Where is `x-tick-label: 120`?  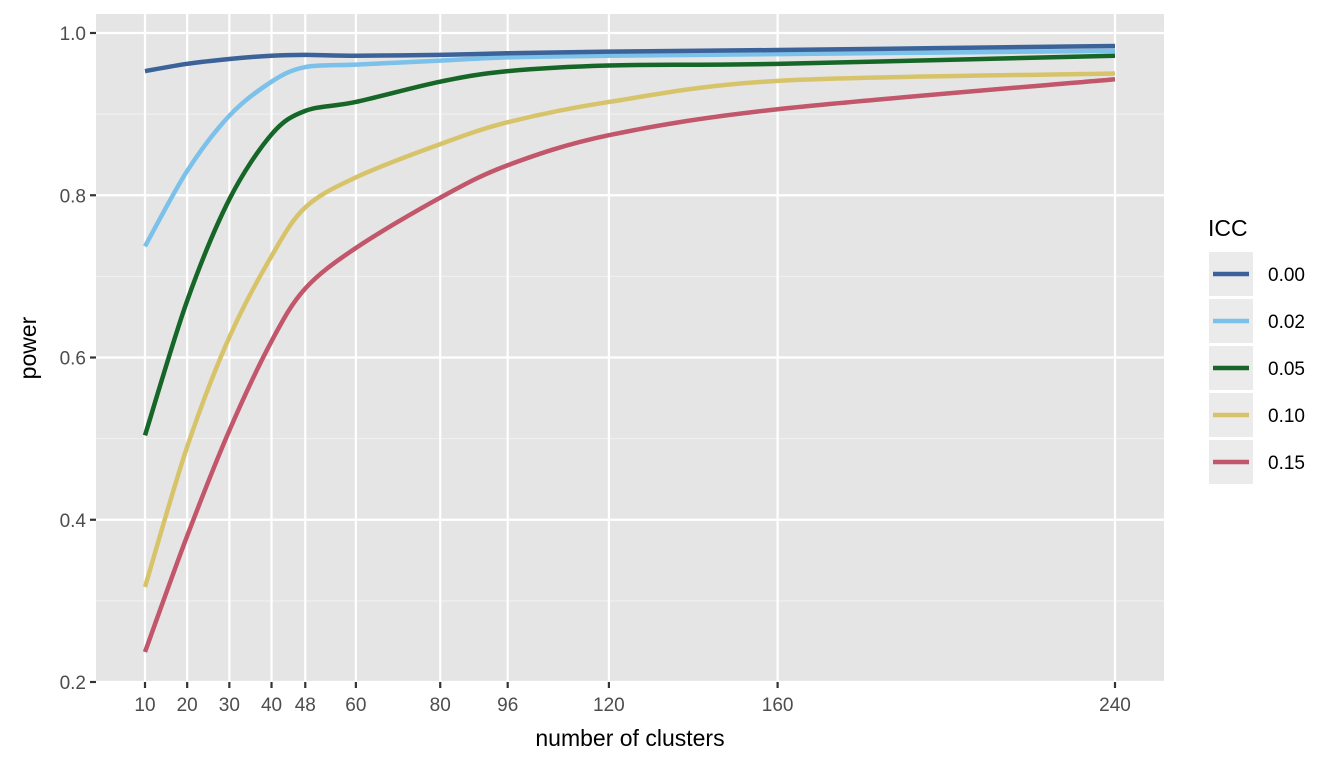
x-tick-label: 120 is located at coordinates (609, 705).